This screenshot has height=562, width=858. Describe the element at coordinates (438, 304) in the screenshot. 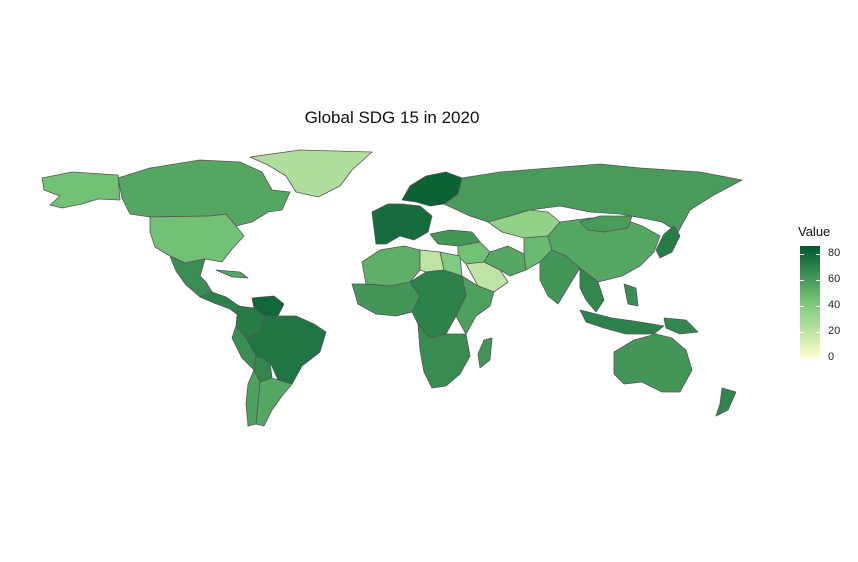

I see `region-central-africa` at that location.